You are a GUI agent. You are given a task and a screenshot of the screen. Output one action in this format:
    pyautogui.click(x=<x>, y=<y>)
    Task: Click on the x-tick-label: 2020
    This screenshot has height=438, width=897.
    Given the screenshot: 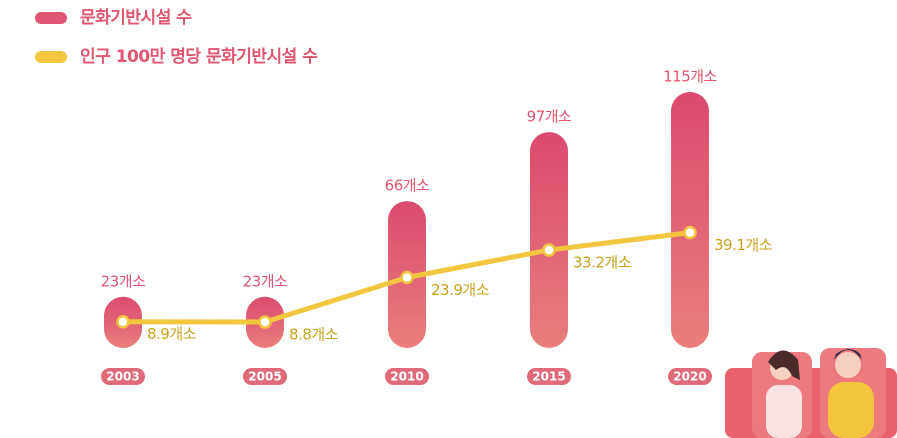 What is the action you would take?
    pyautogui.click(x=689, y=377)
    